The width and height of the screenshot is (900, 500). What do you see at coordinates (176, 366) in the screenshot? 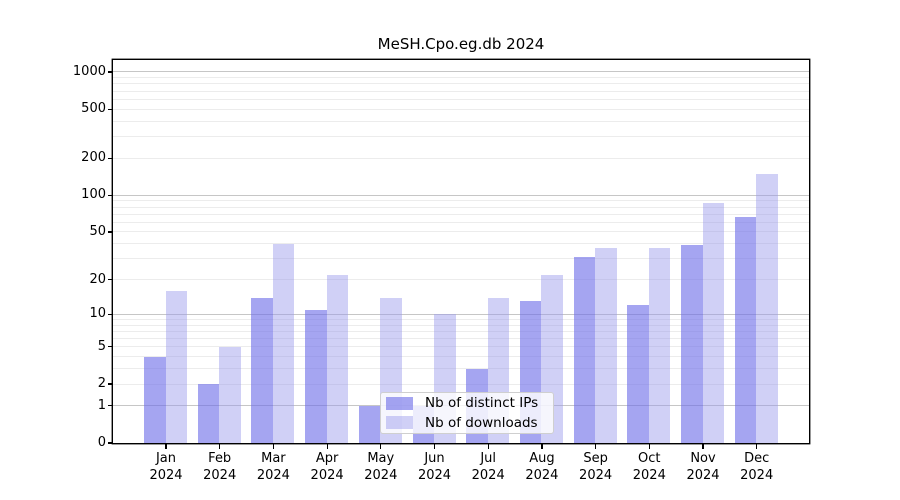
I see `bar-downloads-jan` at bounding box center [176, 366].